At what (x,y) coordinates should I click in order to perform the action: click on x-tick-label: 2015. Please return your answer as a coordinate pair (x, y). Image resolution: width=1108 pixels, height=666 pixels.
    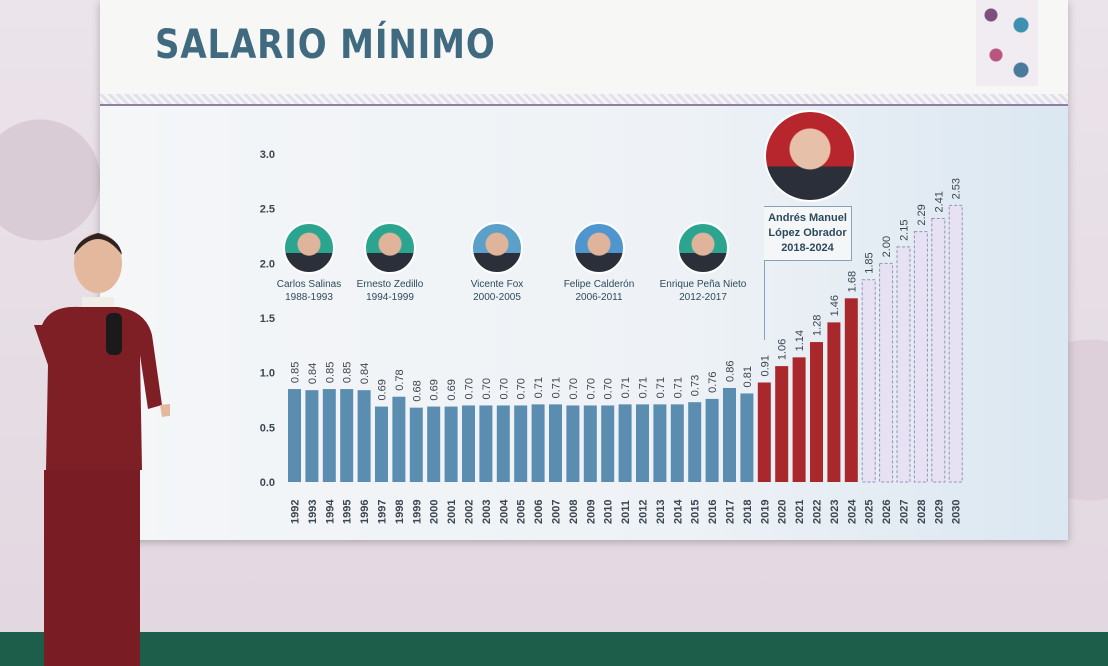
    Looking at the image, I should click on (696, 512).